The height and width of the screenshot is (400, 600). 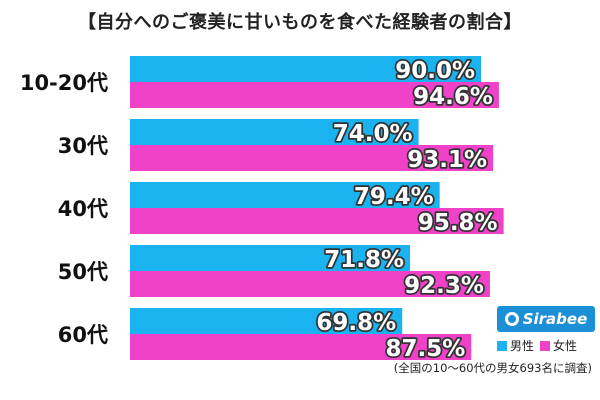 What do you see at coordinates (522, 346) in the screenshot?
I see `legend-label-male: 男性` at bounding box center [522, 346].